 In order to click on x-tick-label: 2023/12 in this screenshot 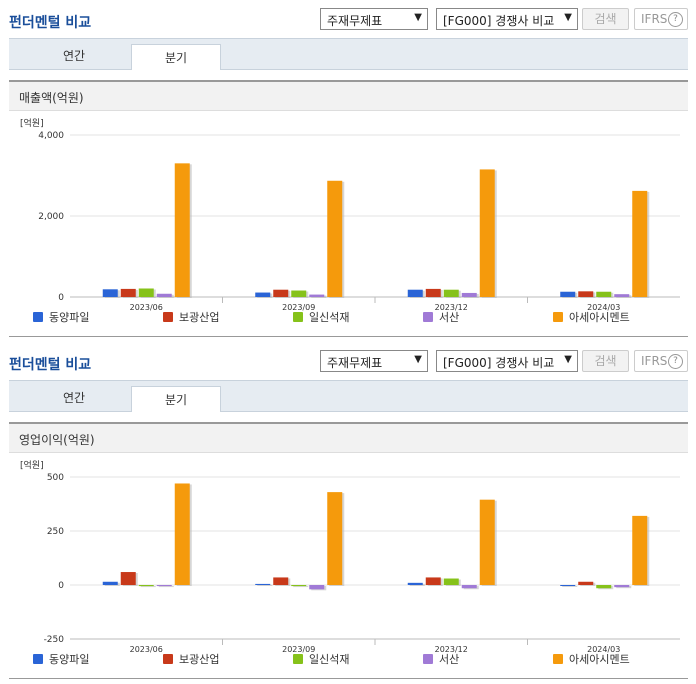, I will do `click(451, 649)`.